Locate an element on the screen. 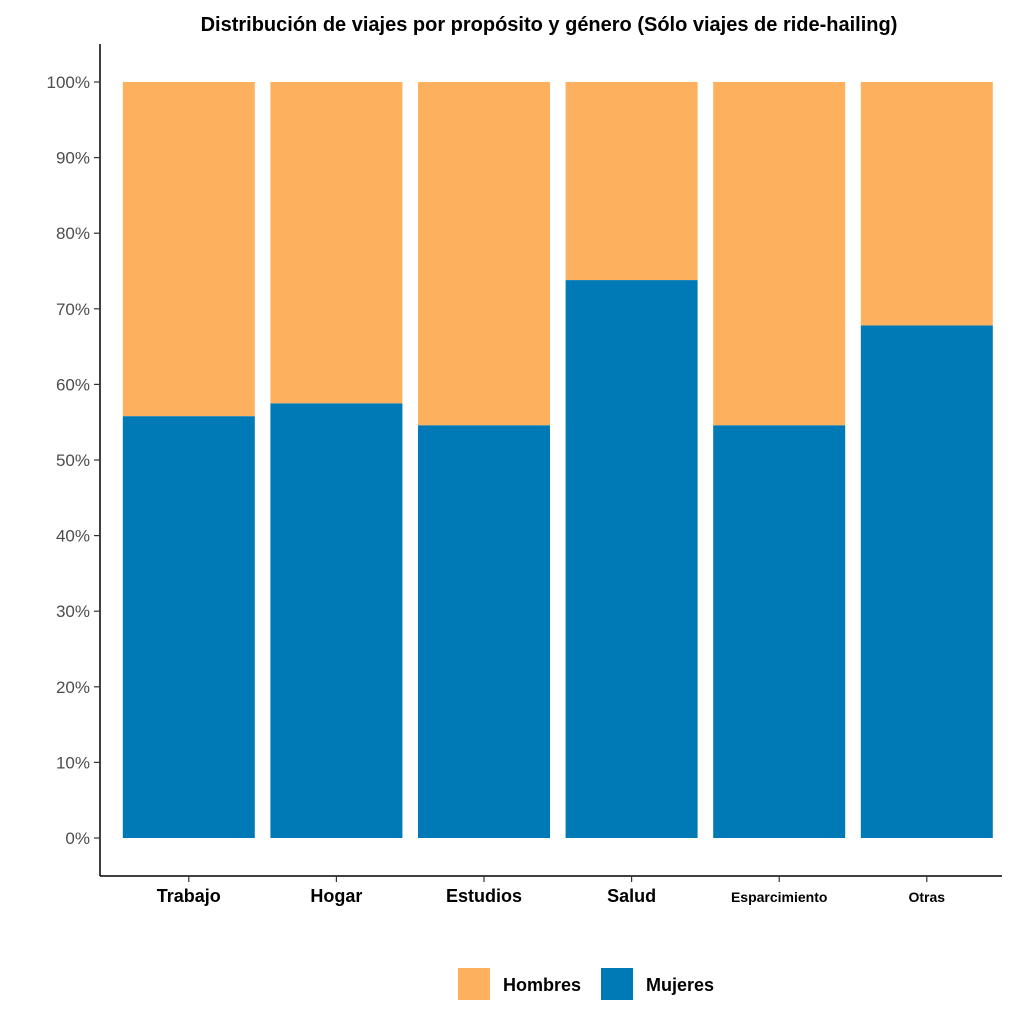 The image size is (1024, 1024). legend-swatch-mujeres is located at coordinates (617, 984).